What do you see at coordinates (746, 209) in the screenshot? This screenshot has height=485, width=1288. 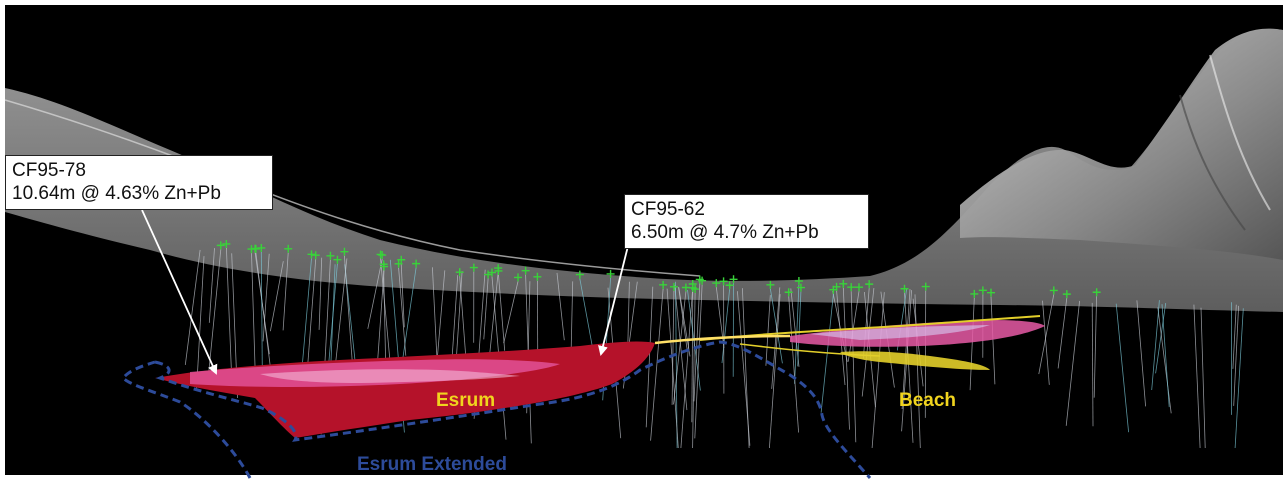 I see `callout-hole-id: CF95-62` at bounding box center [746, 209].